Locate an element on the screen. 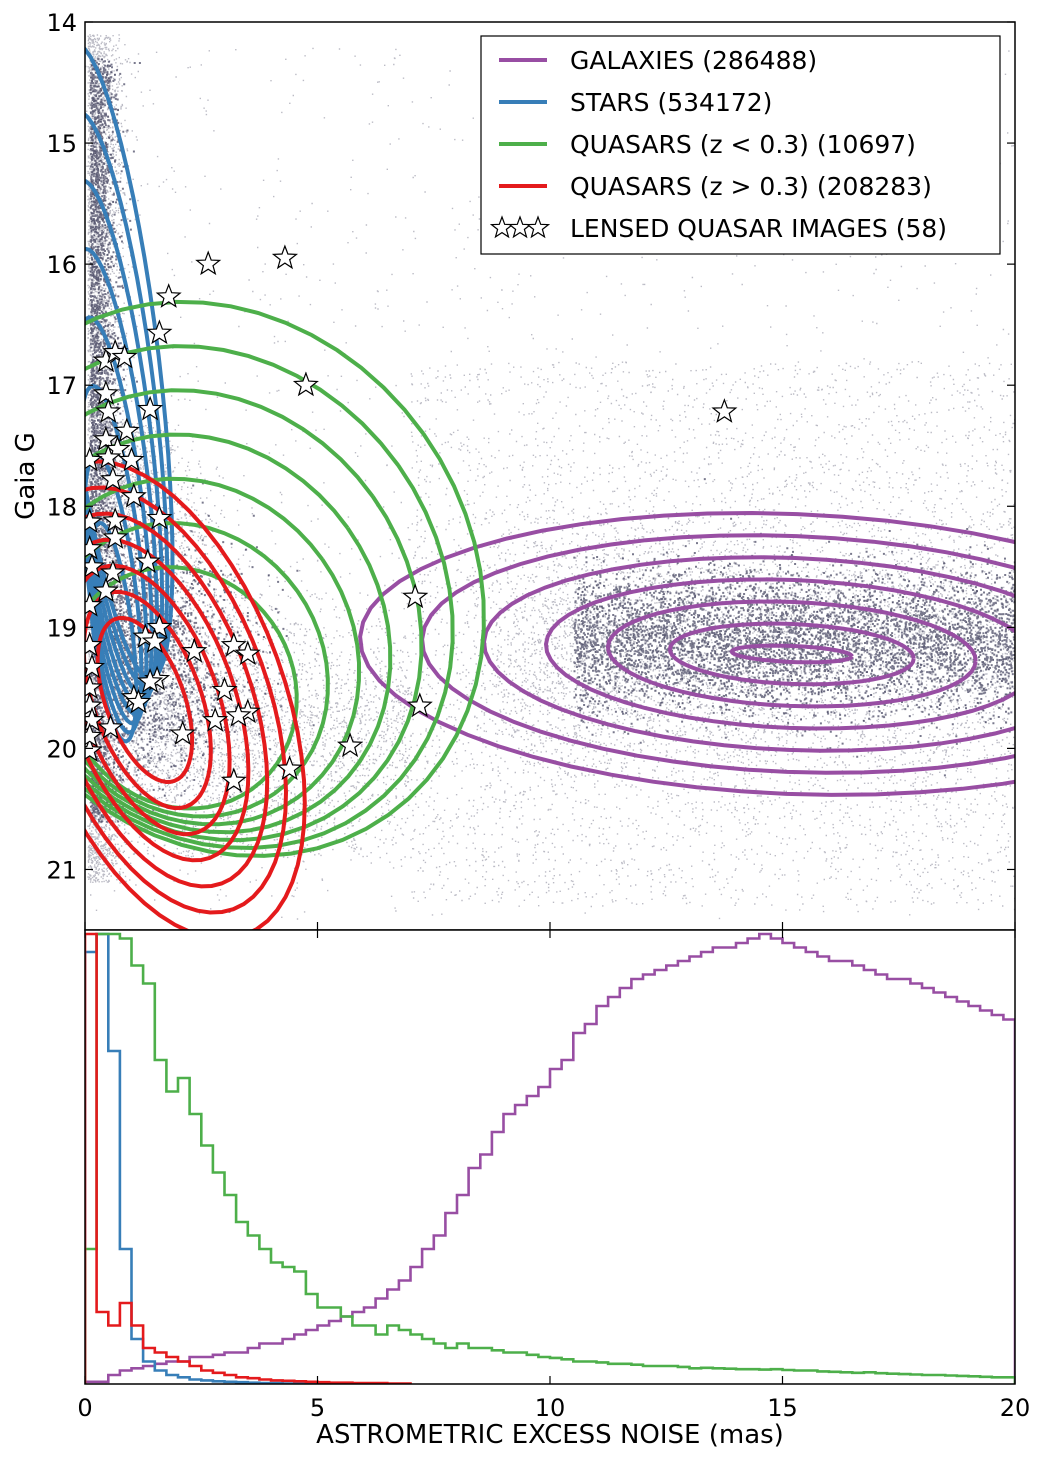  y-tick-label: 14 is located at coordinates (61, 23).